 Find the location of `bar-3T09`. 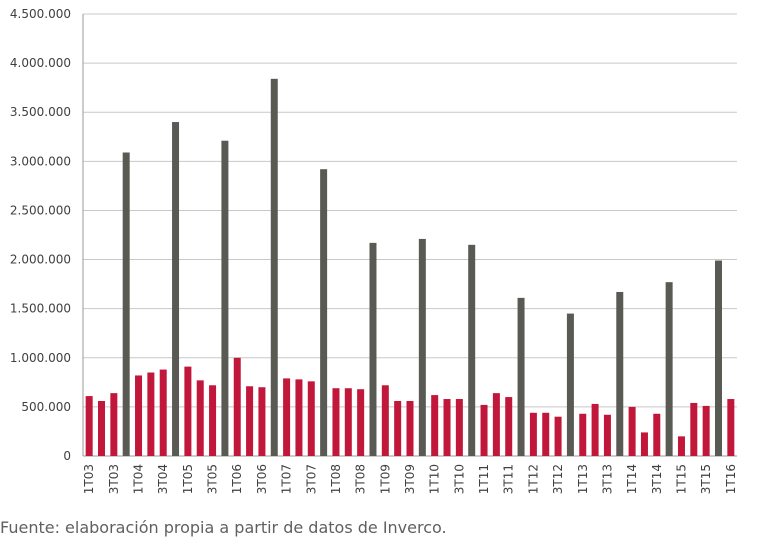

bar-3T09 is located at coordinates (410, 428).